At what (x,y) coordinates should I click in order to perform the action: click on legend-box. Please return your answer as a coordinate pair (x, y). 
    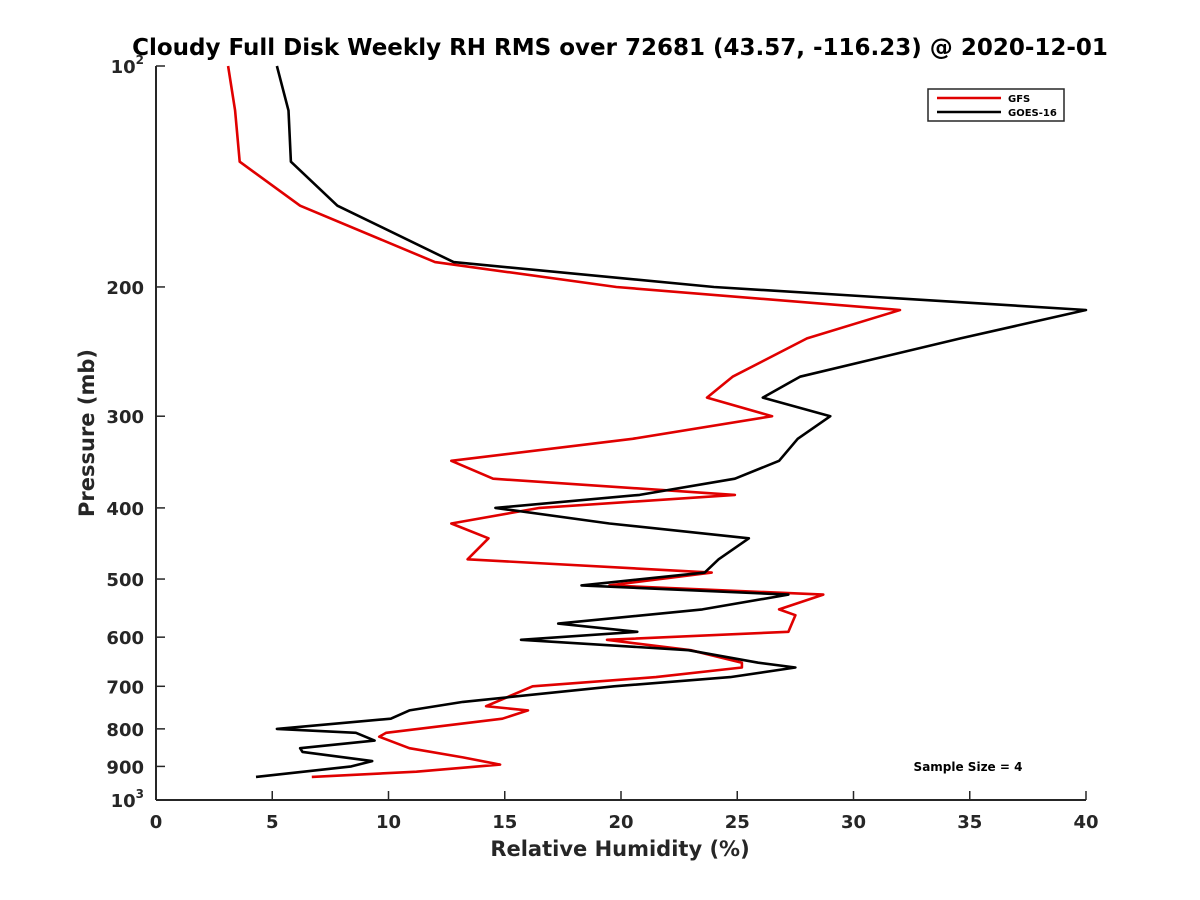
    Looking at the image, I should click on (996, 105).